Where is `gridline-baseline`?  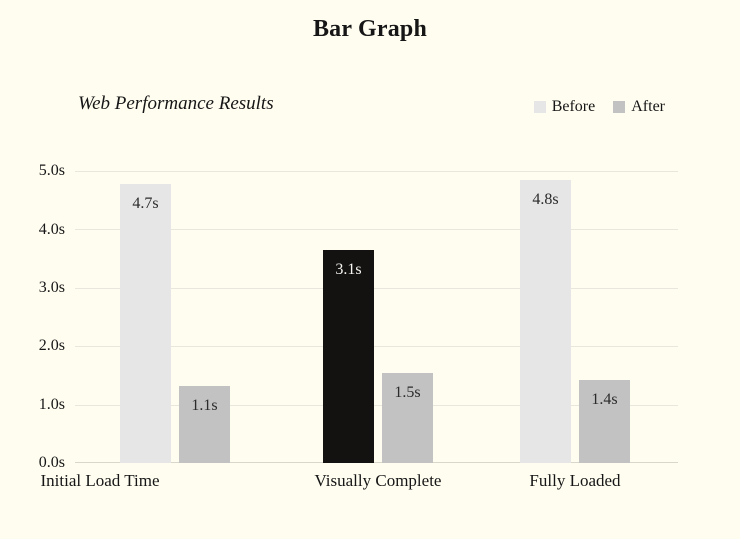
gridline-baseline is located at coordinates (376, 462).